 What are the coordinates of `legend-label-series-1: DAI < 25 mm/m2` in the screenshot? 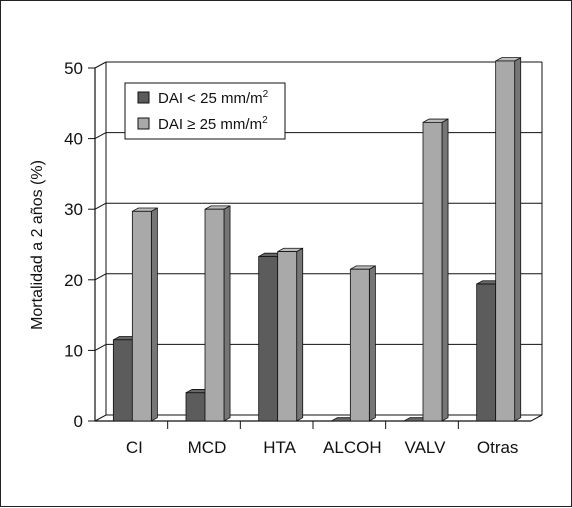 It's located at (213, 98).